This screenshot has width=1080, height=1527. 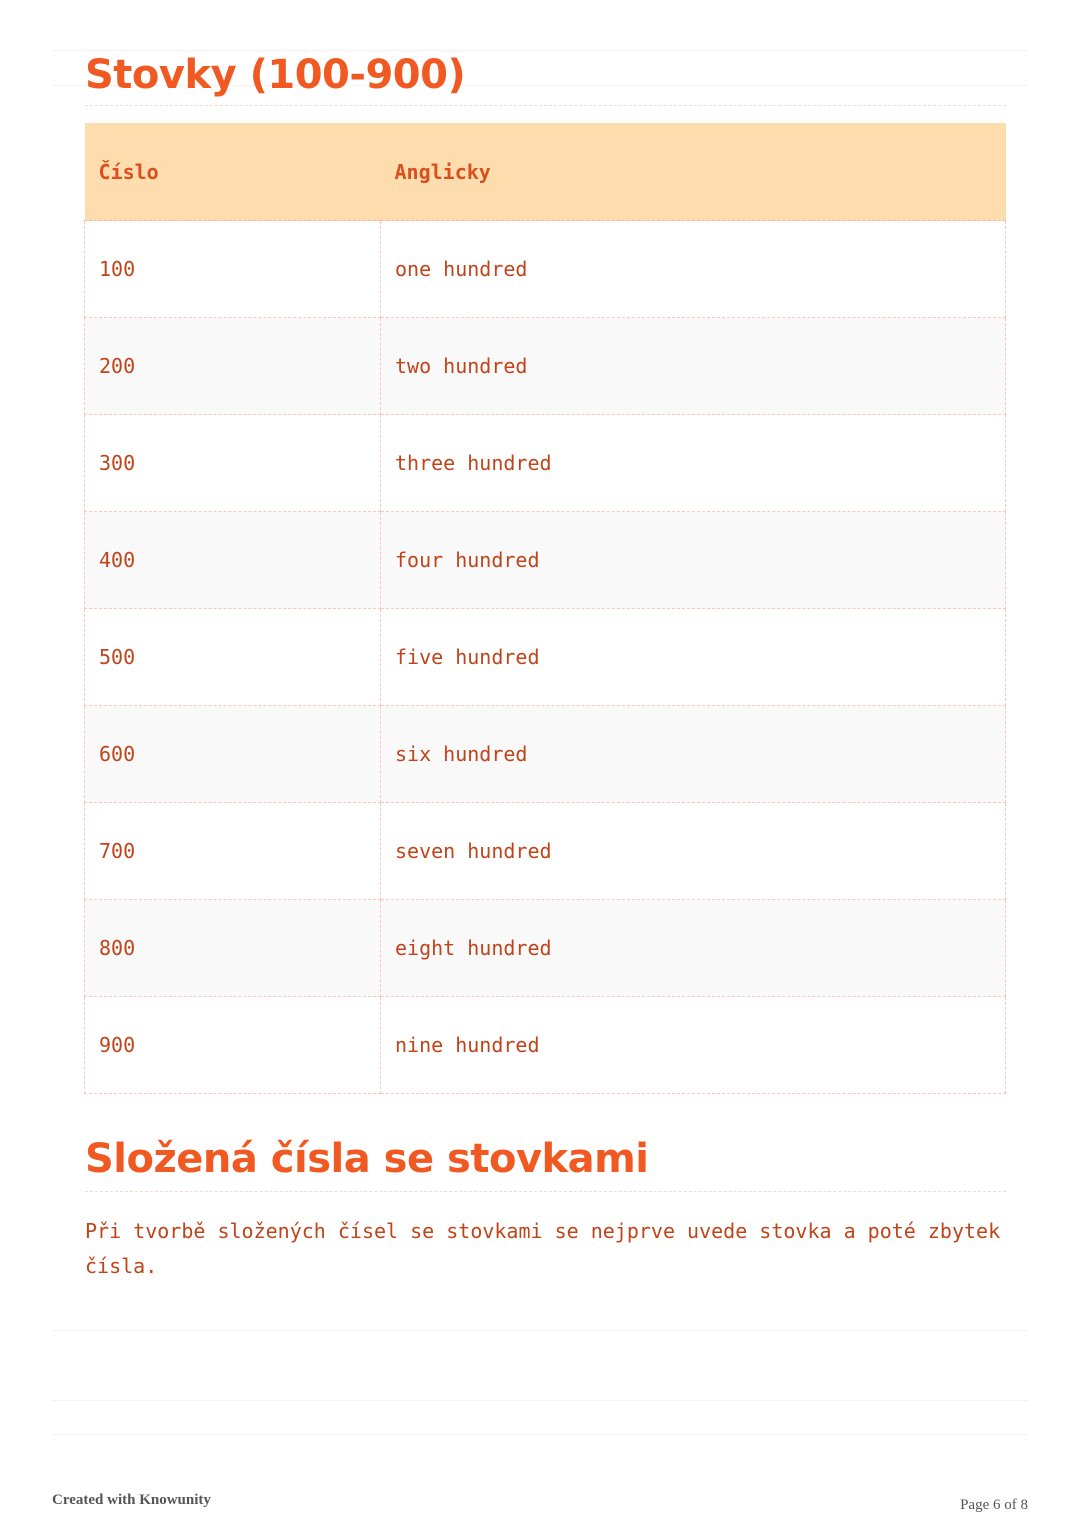 What do you see at coordinates (693, 948) in the screenshot?
I see `cell-english: eight hundred` at bounding box center [693, 948].